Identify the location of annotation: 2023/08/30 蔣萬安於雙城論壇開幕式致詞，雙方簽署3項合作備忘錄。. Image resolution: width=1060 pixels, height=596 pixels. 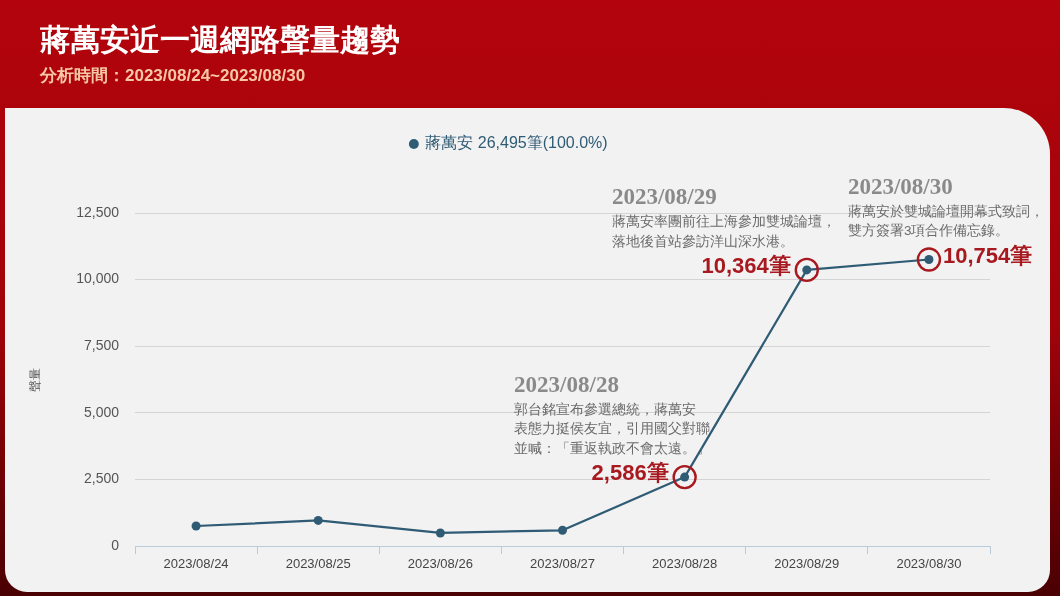
(945, 206).